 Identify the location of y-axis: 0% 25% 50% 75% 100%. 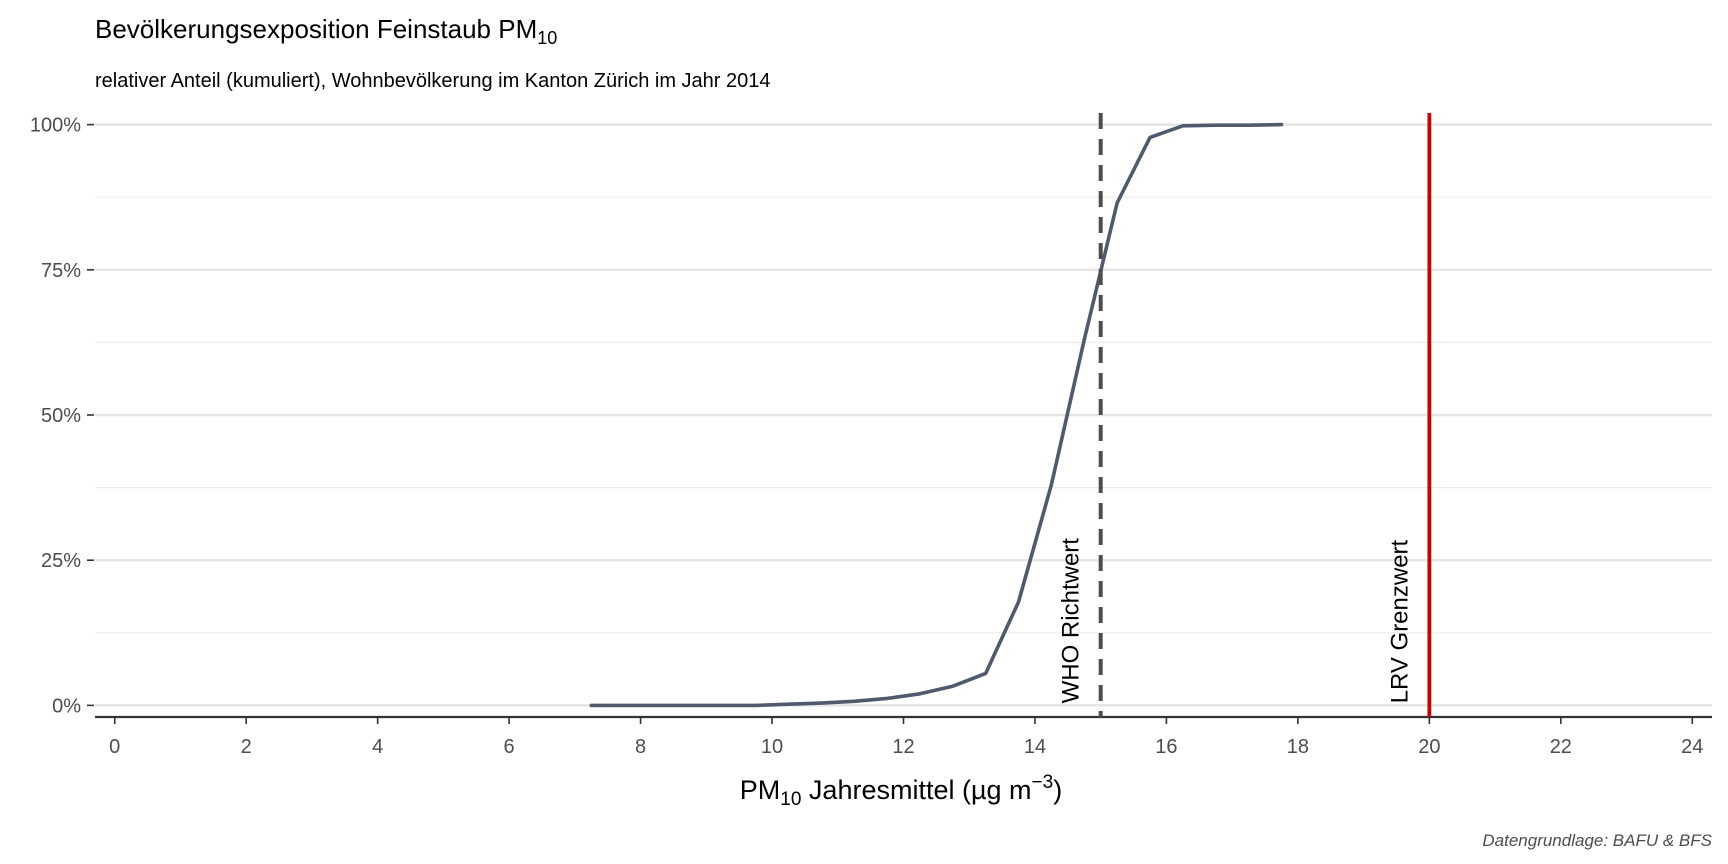
(62, 416).